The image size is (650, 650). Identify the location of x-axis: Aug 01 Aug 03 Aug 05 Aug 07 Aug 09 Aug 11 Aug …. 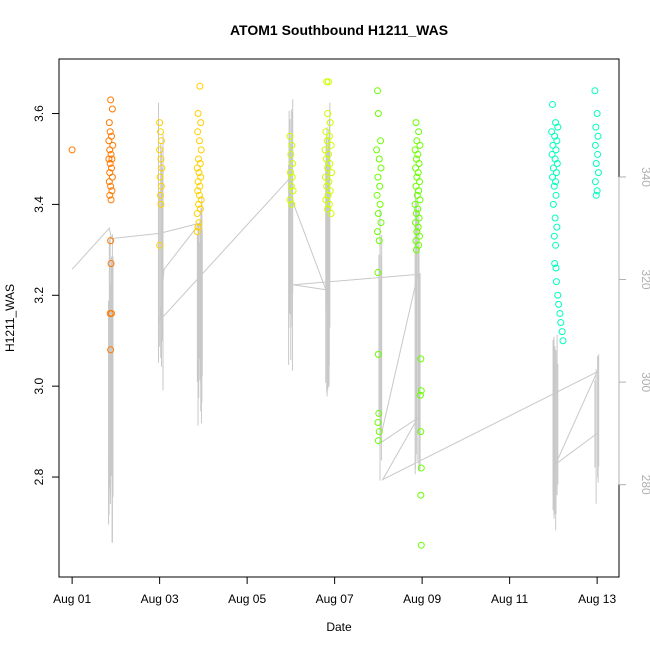
(334, 591).